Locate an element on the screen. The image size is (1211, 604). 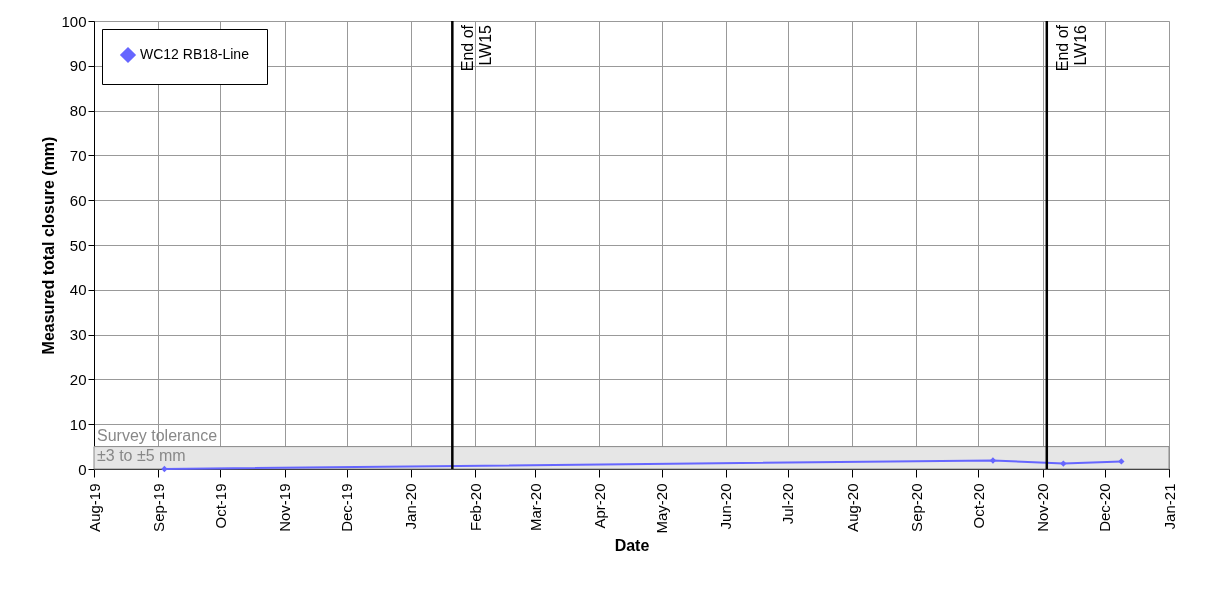
y-tick-label: 40 is located at coordinates (78, 290).